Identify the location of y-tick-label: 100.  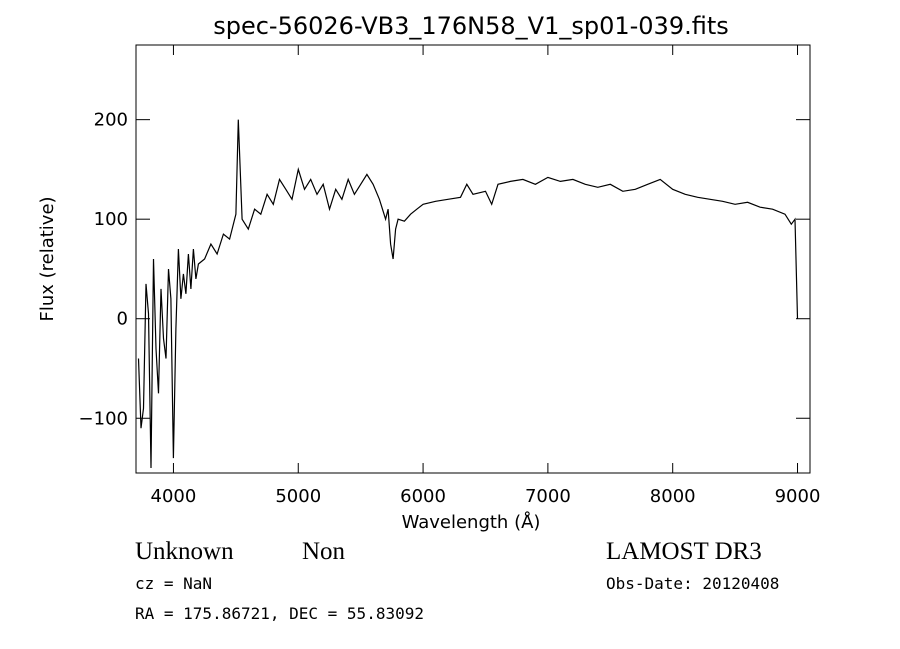
(111, 219).